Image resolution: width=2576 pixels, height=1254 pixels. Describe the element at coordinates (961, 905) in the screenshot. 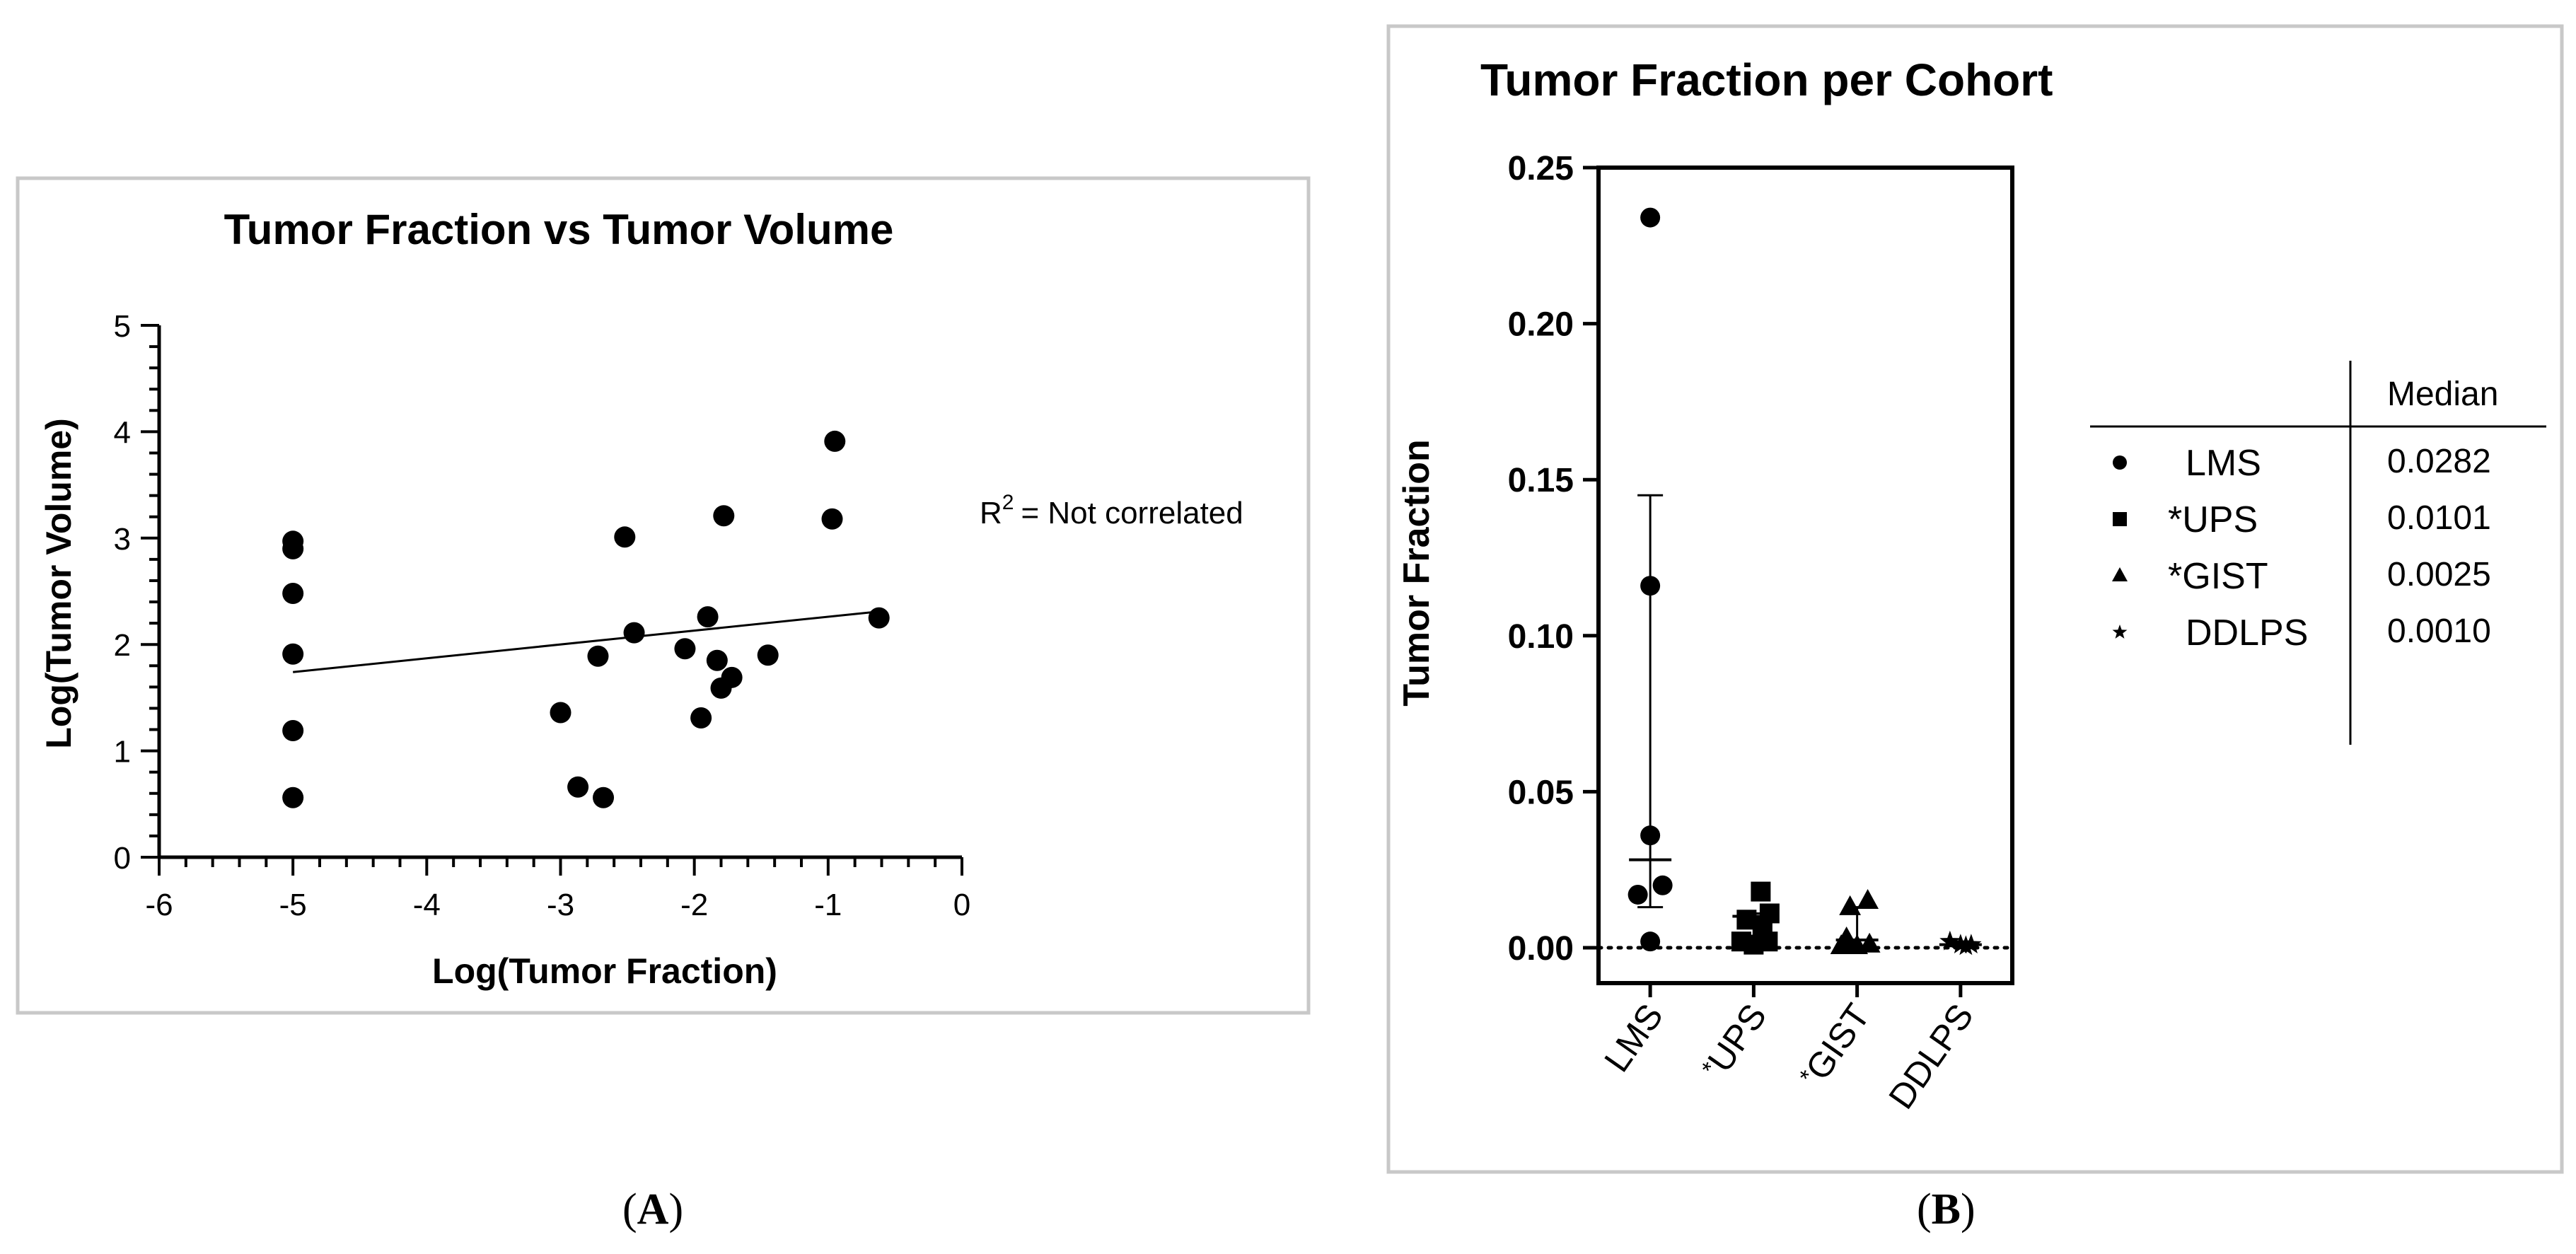

I see `x-tick-label: 0` at that location.